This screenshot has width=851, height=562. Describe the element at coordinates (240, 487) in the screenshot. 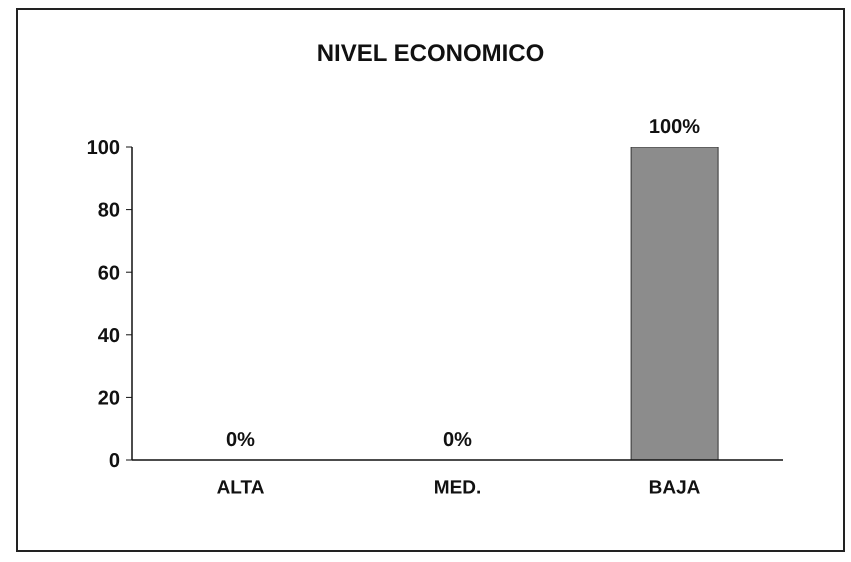

I see `x-tick-label: ALTA` at that location.